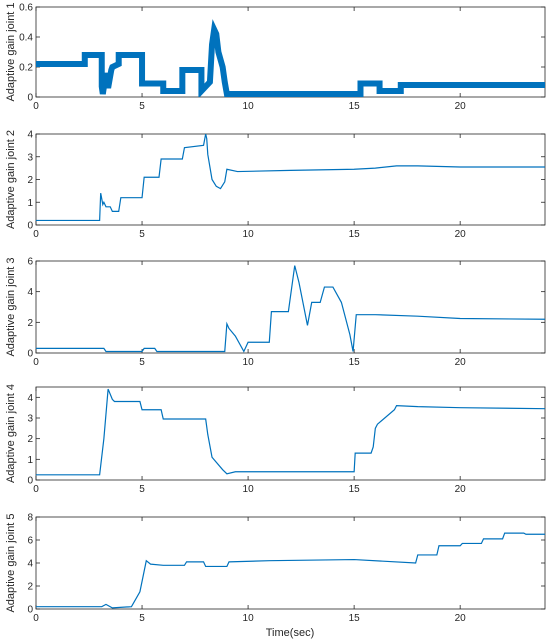 This screenshot has width=550, height=641. I want to click on y-axis-label: Adaptive gain joint 2, so click(11, 179).